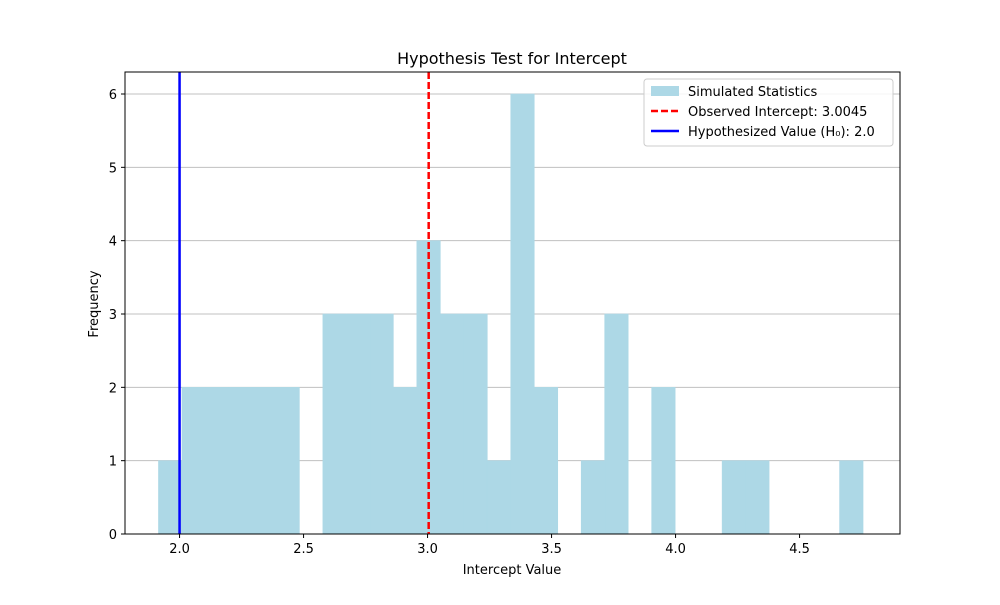  What do you see at coordinates (113, 535) in the screenshot?
I see `y-tick-label: 0` at bounding box center [113, 535].